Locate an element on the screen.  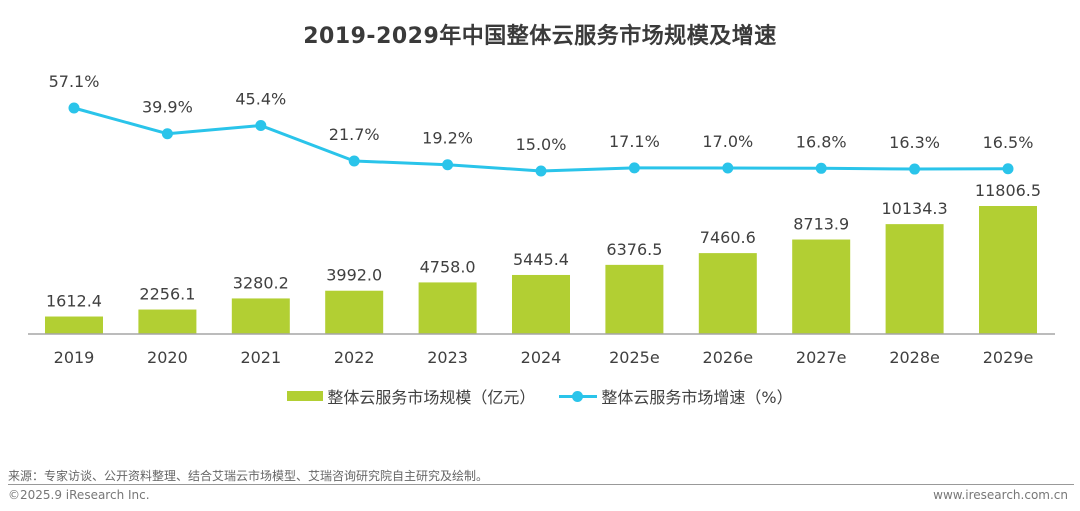
line-series is located at coordinates (541, 139).